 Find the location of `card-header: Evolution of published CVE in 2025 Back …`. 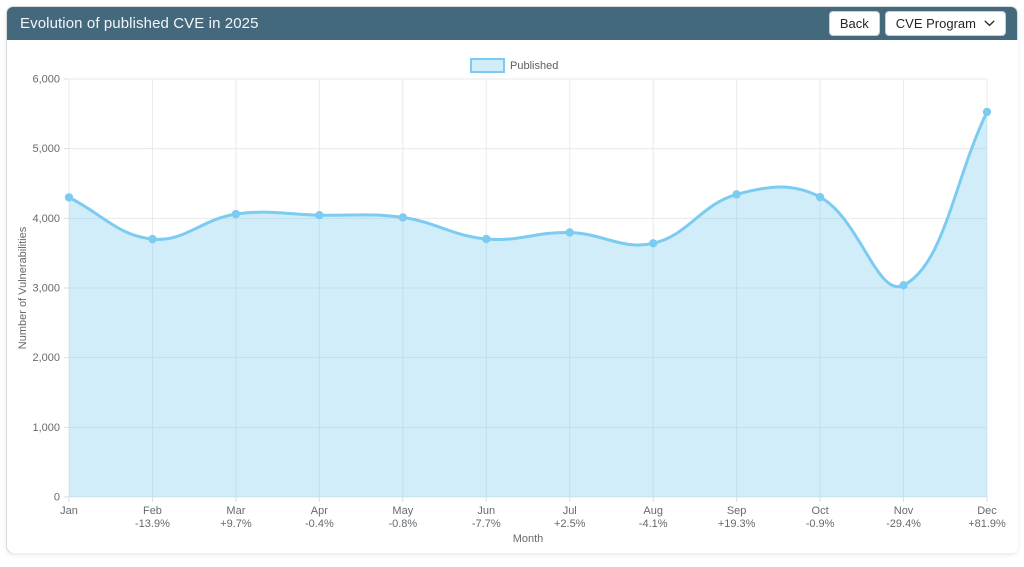

card-header: Evolution of published CVE in 2025 Back … is located at coordinates (512, 23).